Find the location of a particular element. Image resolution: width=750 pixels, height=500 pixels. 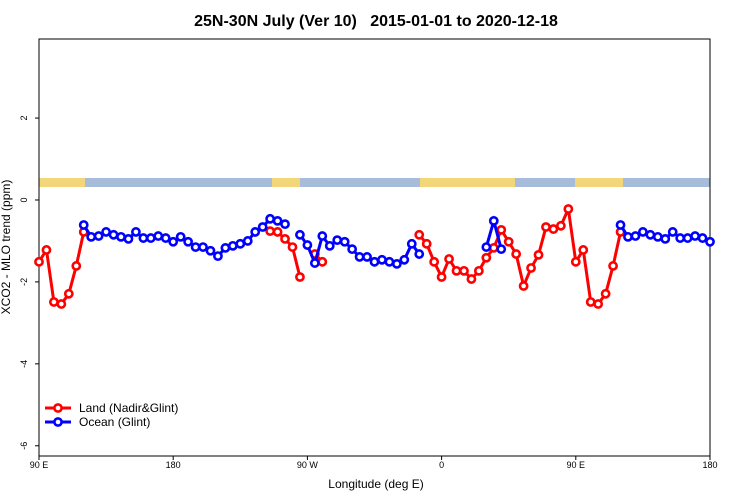

x-tick-label: 0 is located at coordinates (441, 465).